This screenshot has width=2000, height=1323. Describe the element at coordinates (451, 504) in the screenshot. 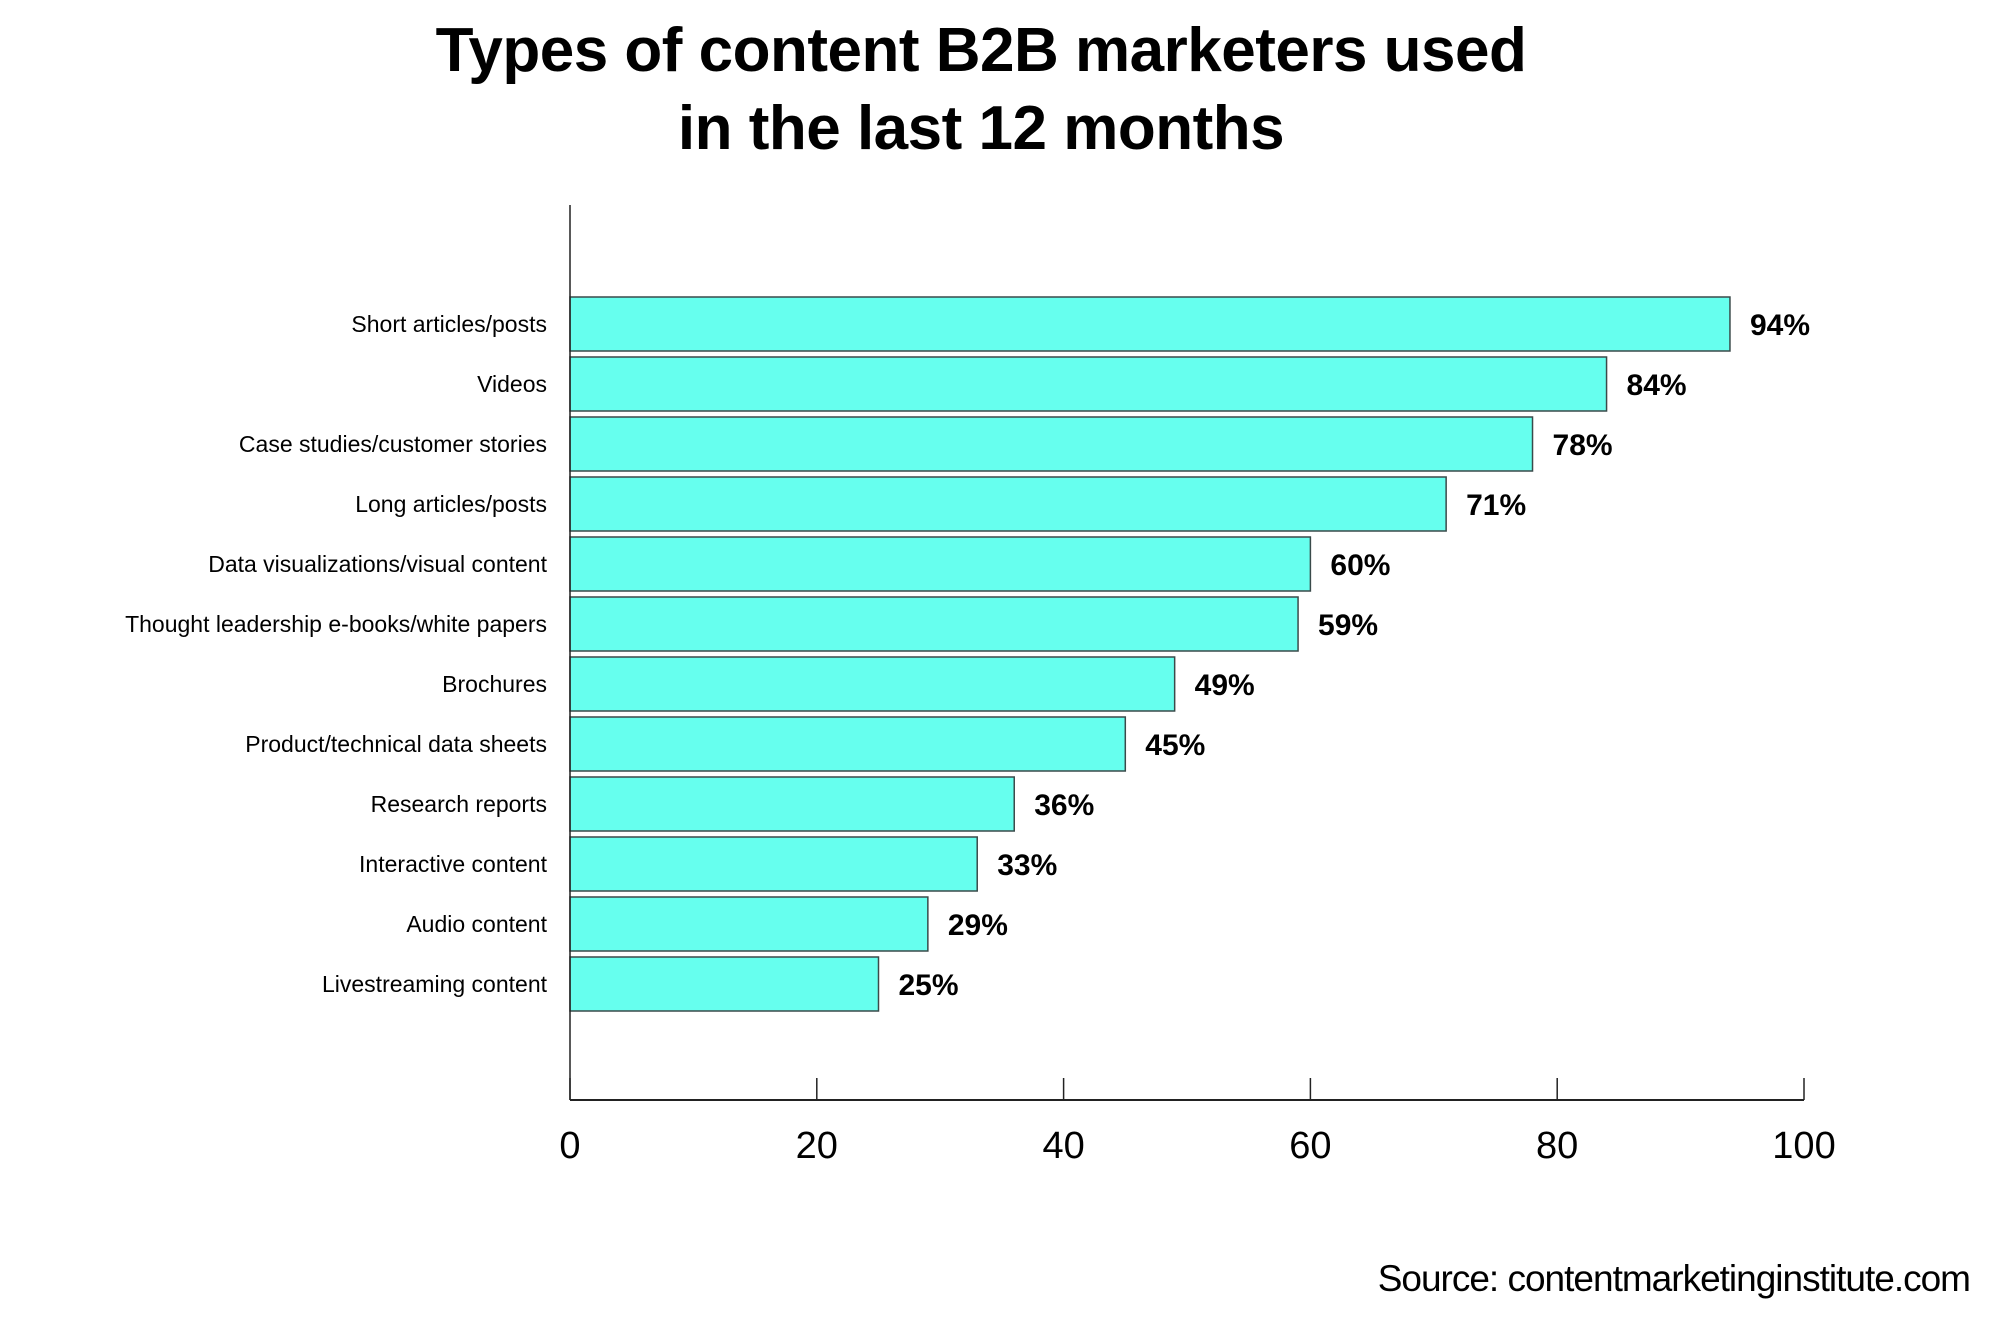

I see `category-label: Long articles/posts` at that location.